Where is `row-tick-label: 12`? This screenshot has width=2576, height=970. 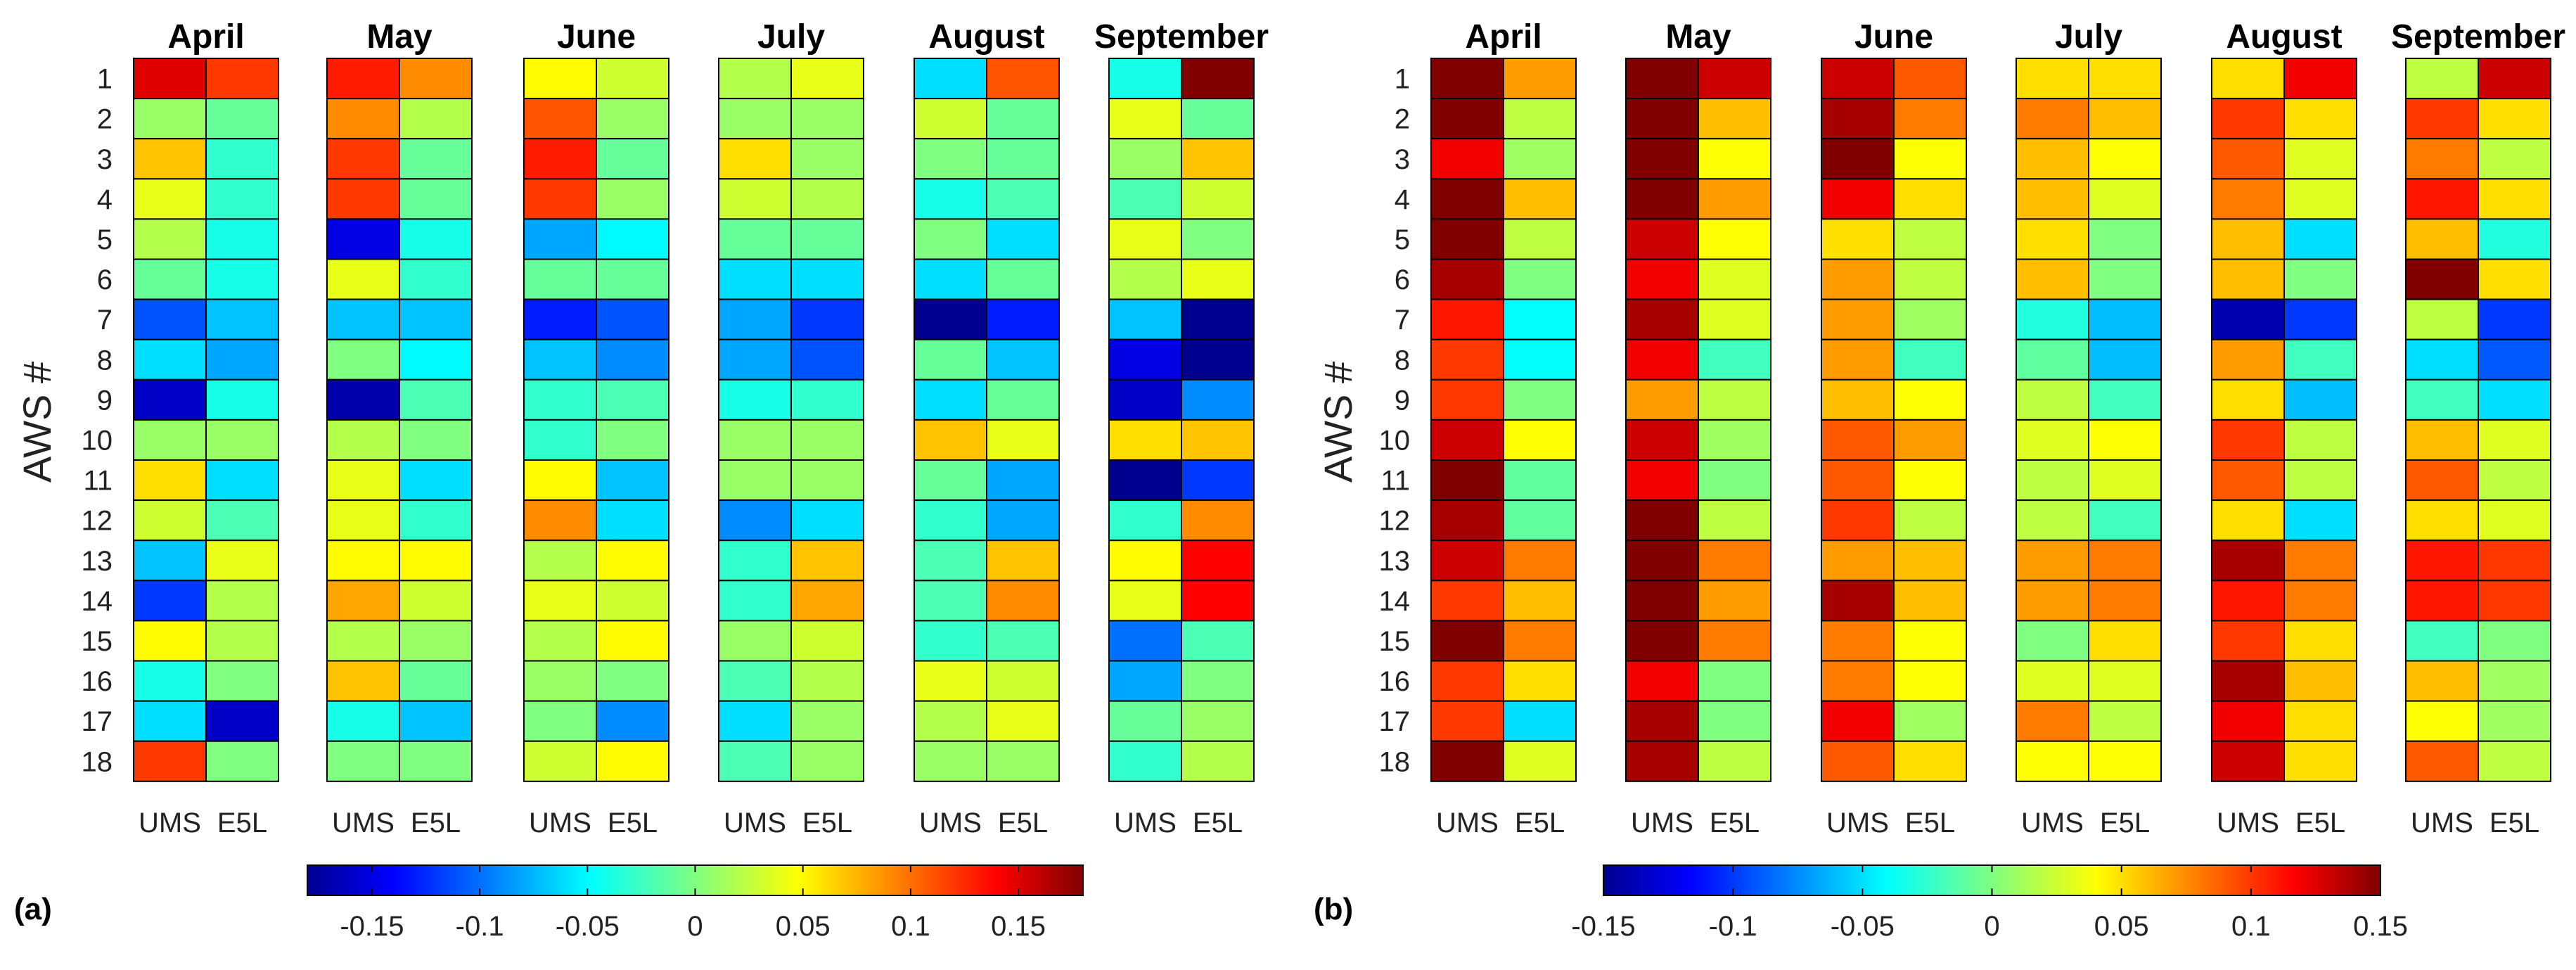
row-tick-label: 12 is located at coordinates (97, 522).